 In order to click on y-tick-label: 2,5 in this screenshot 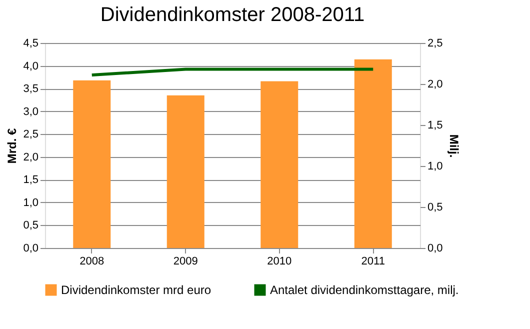, I will do `click(30, 134)`.